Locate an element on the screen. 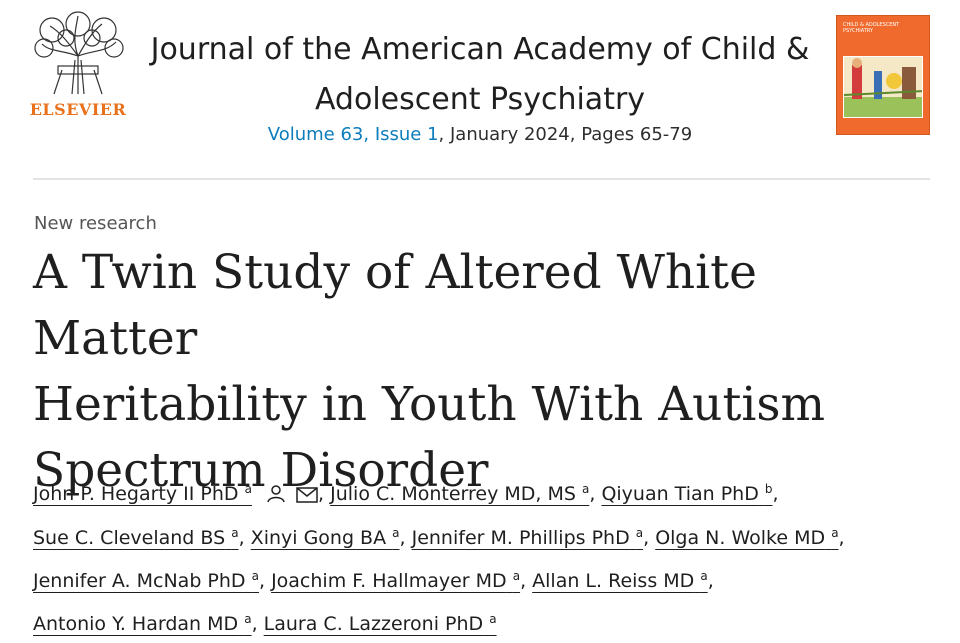 The image size is (960, 643). article-type-label: New research is located at coordinates (95, 223).